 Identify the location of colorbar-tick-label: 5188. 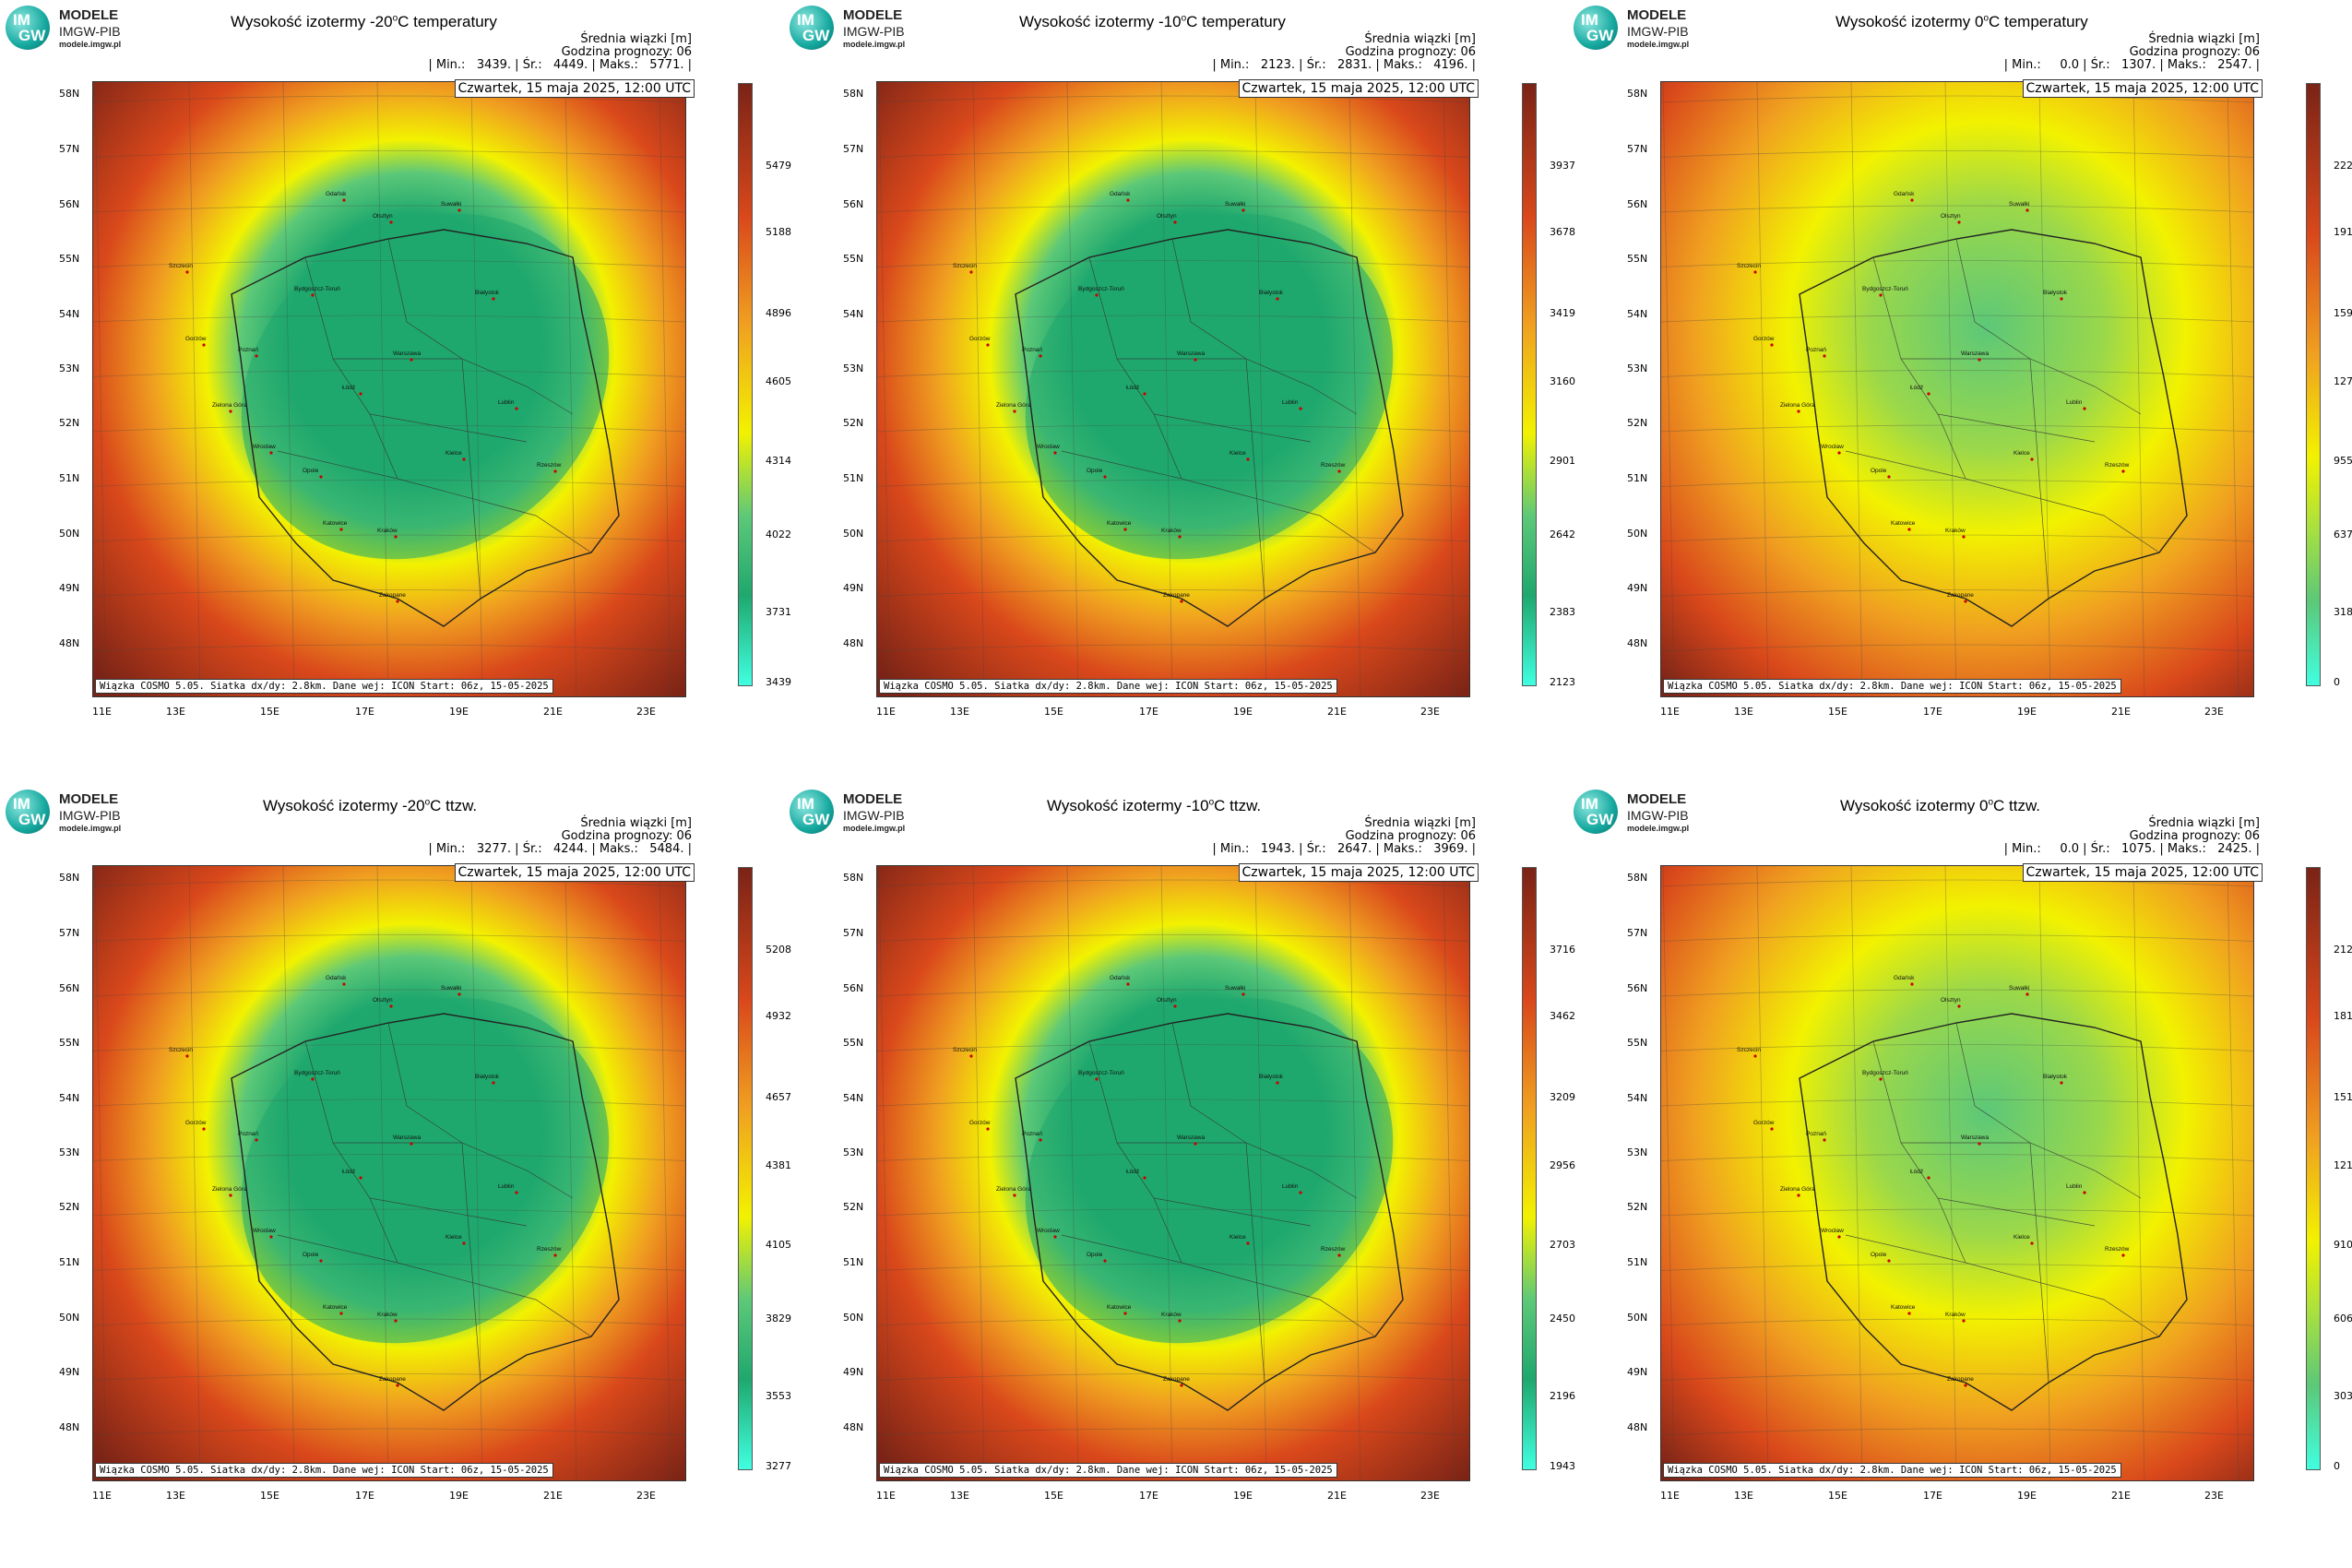
(778, 232).